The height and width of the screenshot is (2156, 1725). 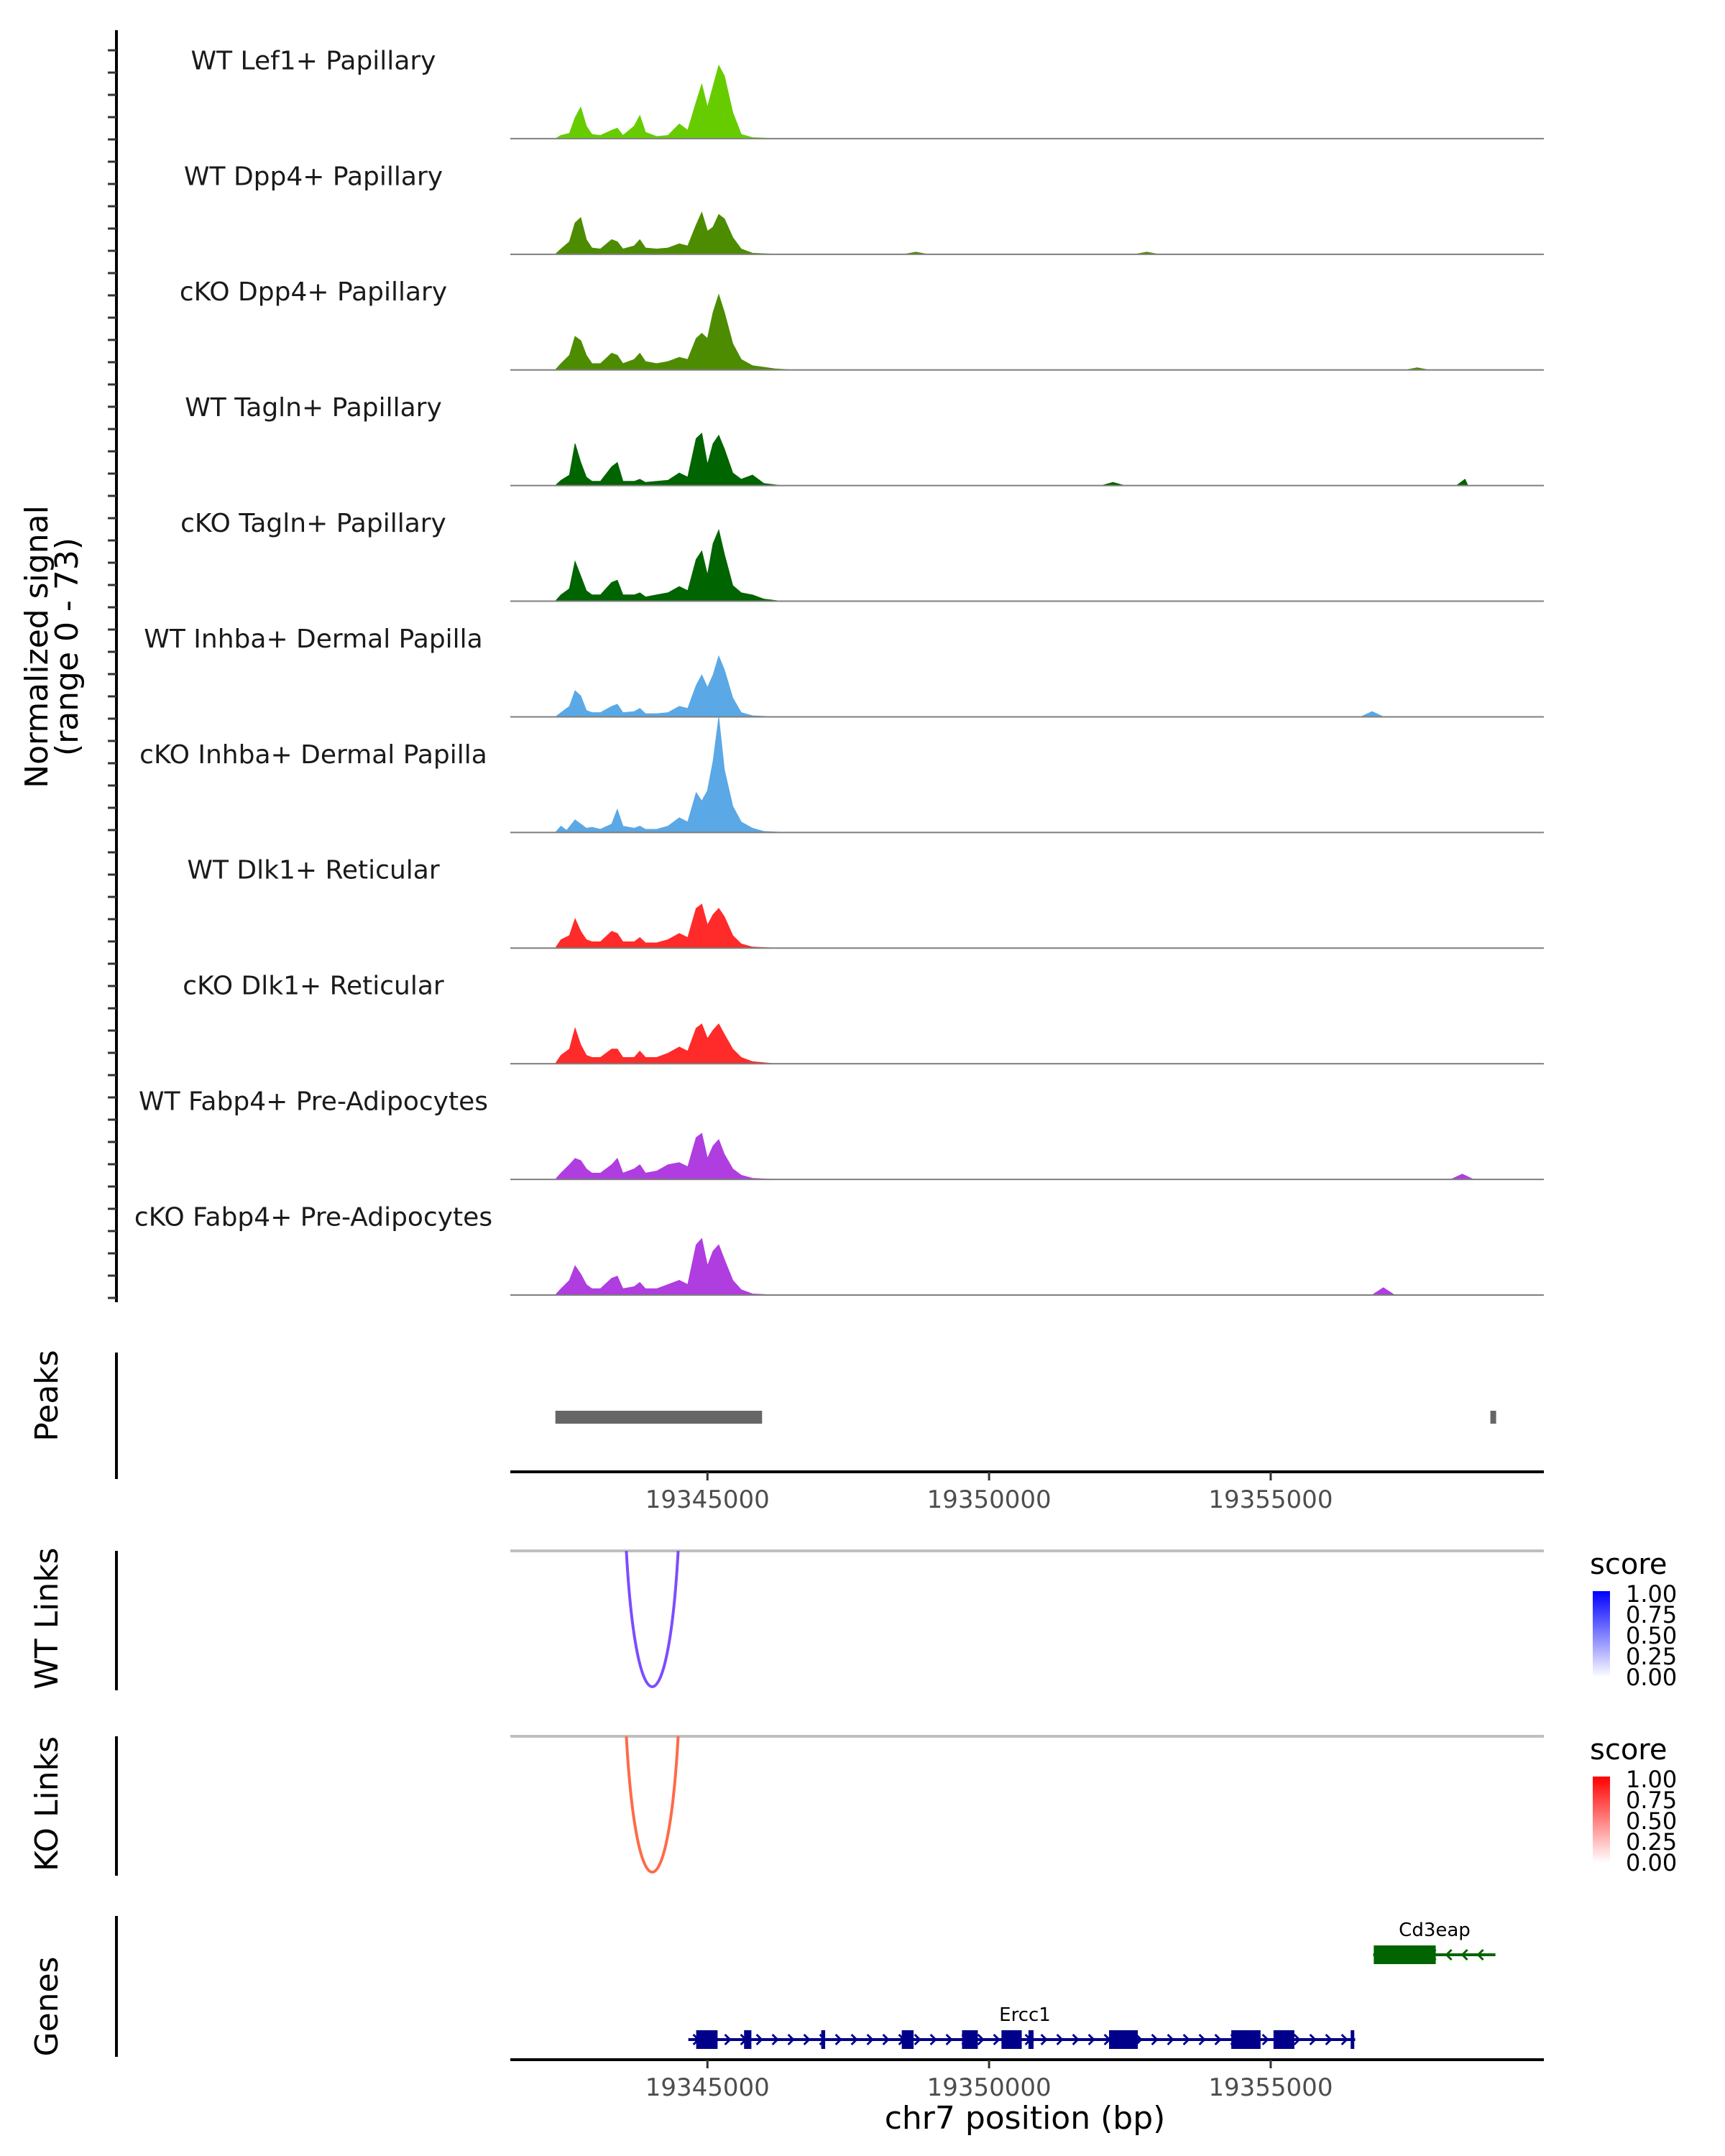 What do you see at coordinates (313, 523) in the screenshot?
I see `coverage-track-label: cKO Tagln+ Papillary` at bounding box center [313, 523].